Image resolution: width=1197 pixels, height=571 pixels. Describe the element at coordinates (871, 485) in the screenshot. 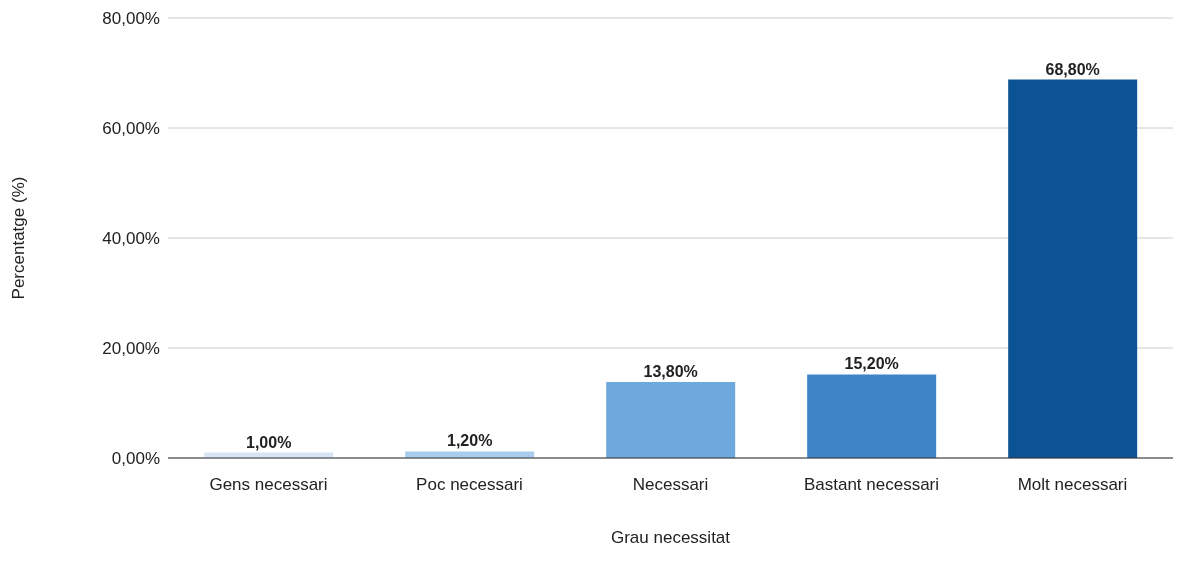

I see `x-tick-label: Bastant necessari` at that location.